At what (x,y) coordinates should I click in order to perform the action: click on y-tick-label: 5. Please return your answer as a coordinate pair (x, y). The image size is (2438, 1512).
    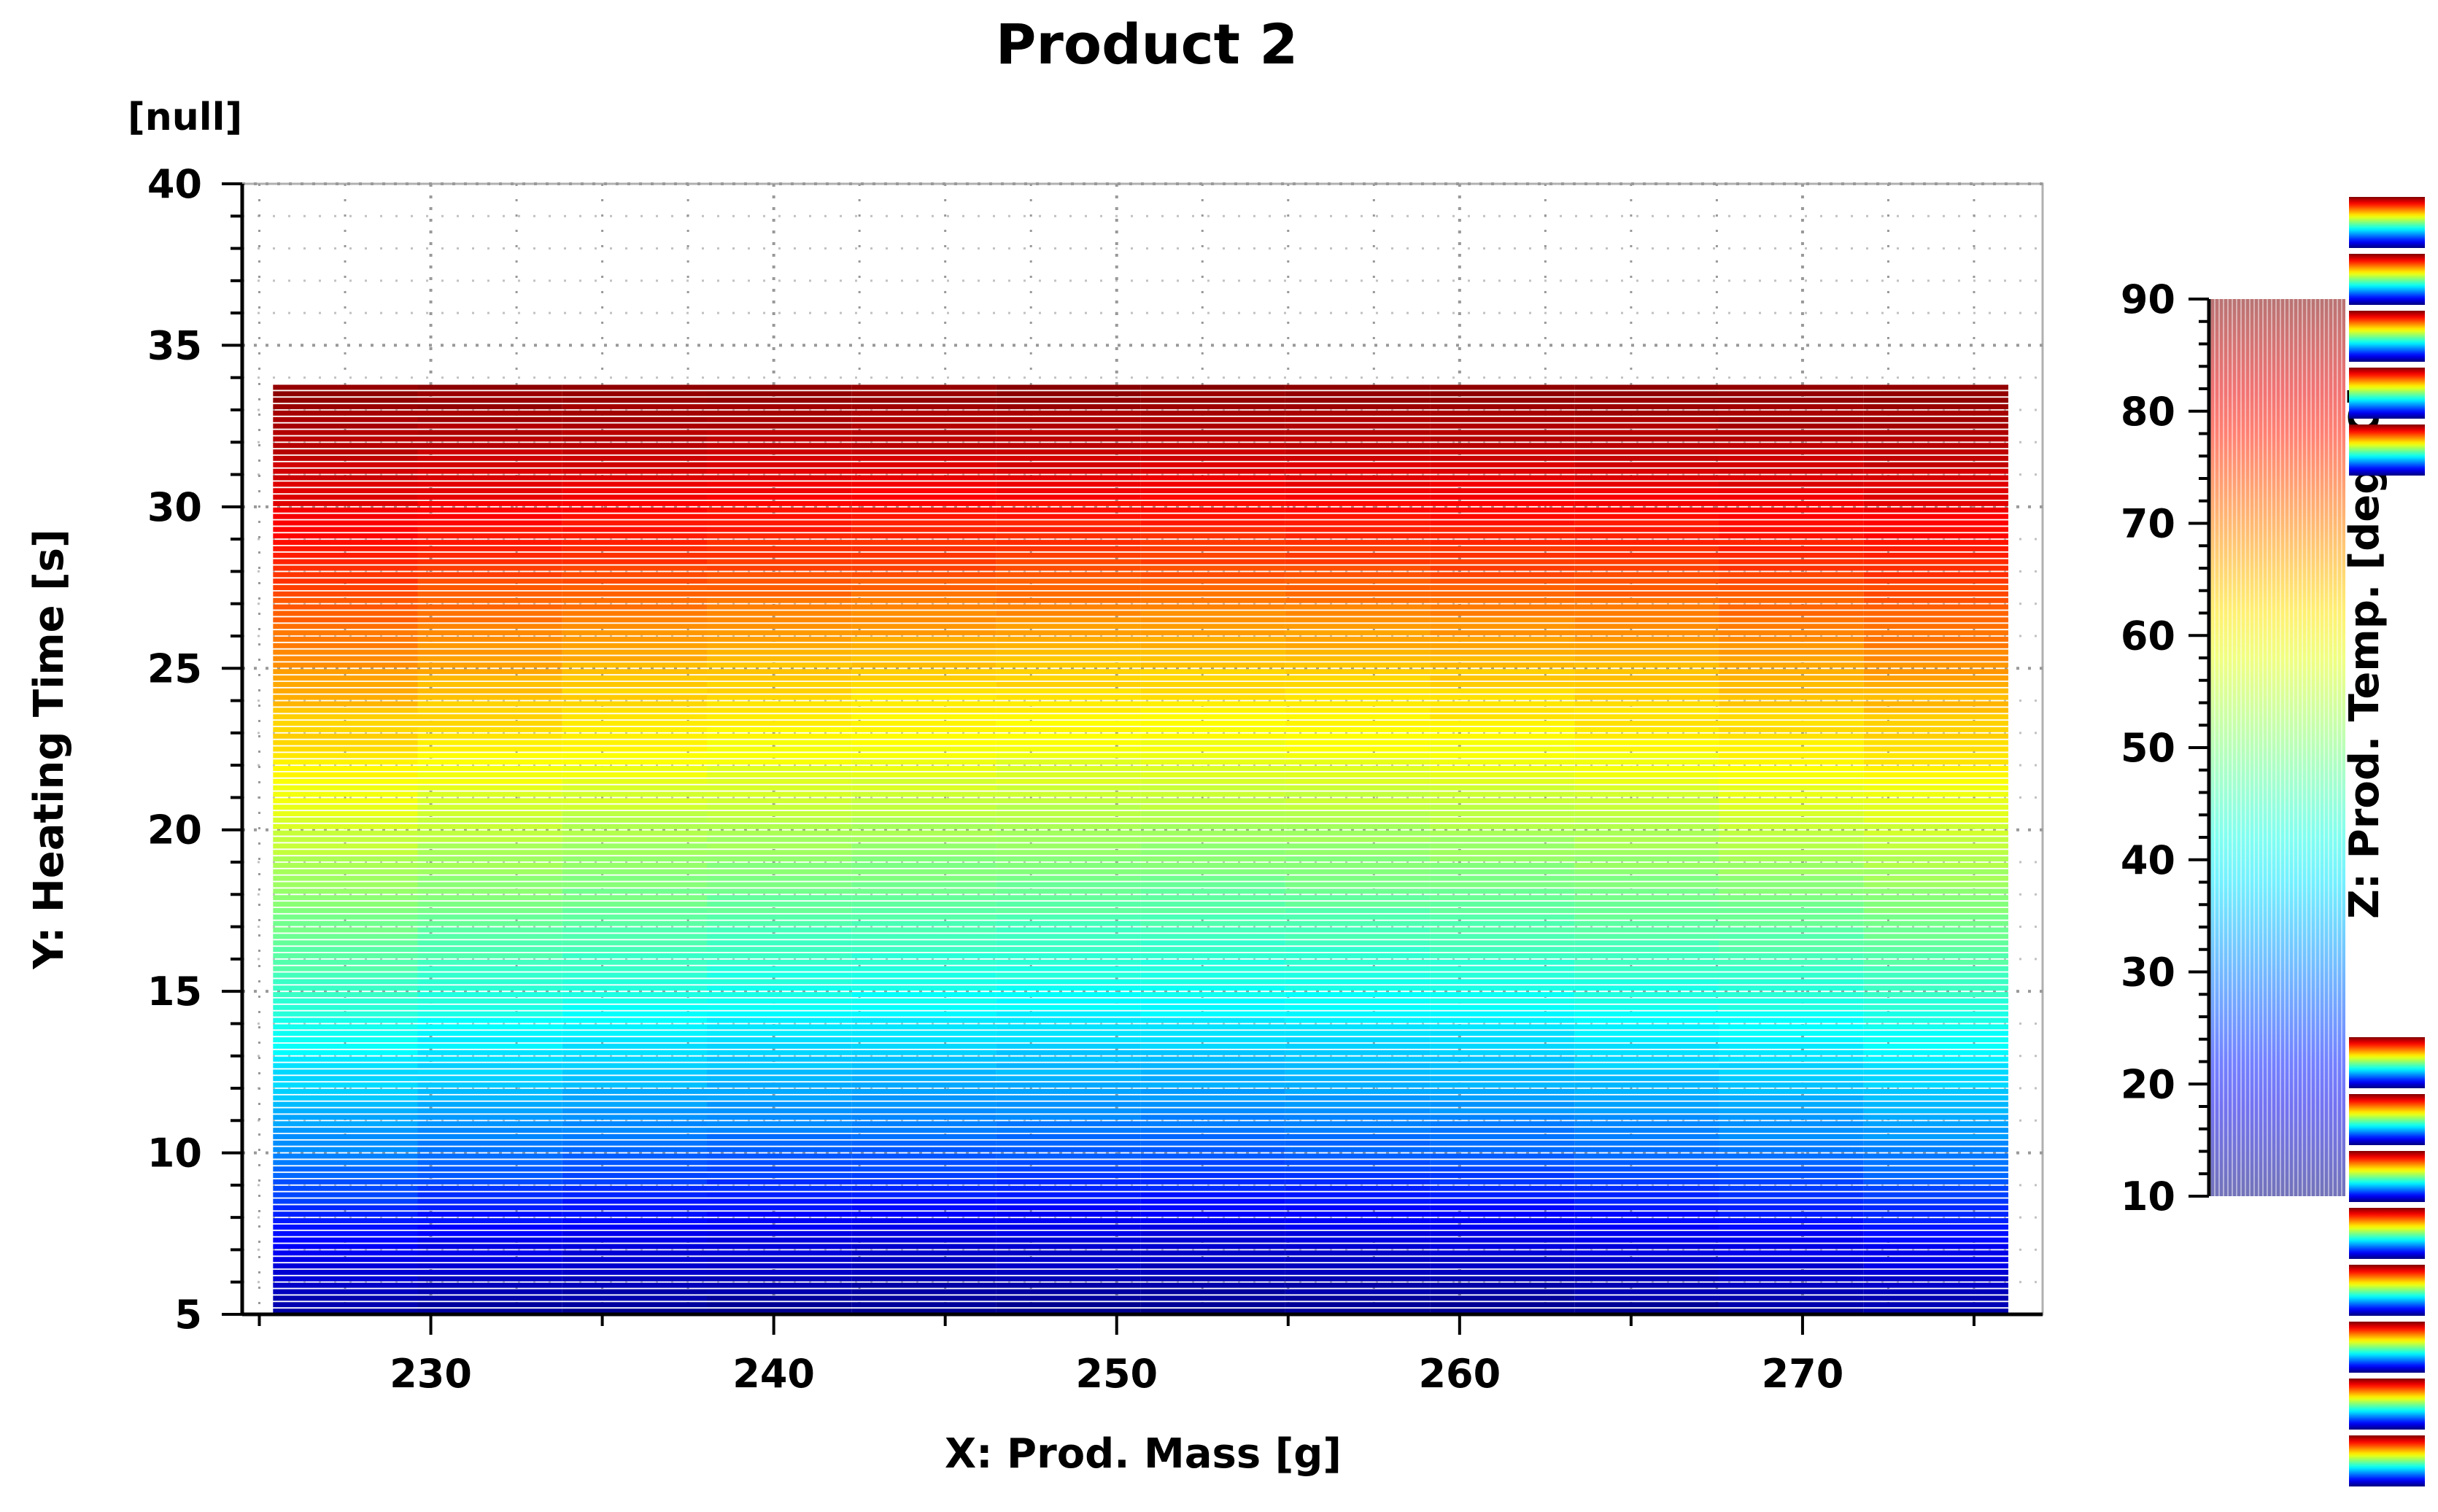
    Looking at the image, I should click on (188, 1315).